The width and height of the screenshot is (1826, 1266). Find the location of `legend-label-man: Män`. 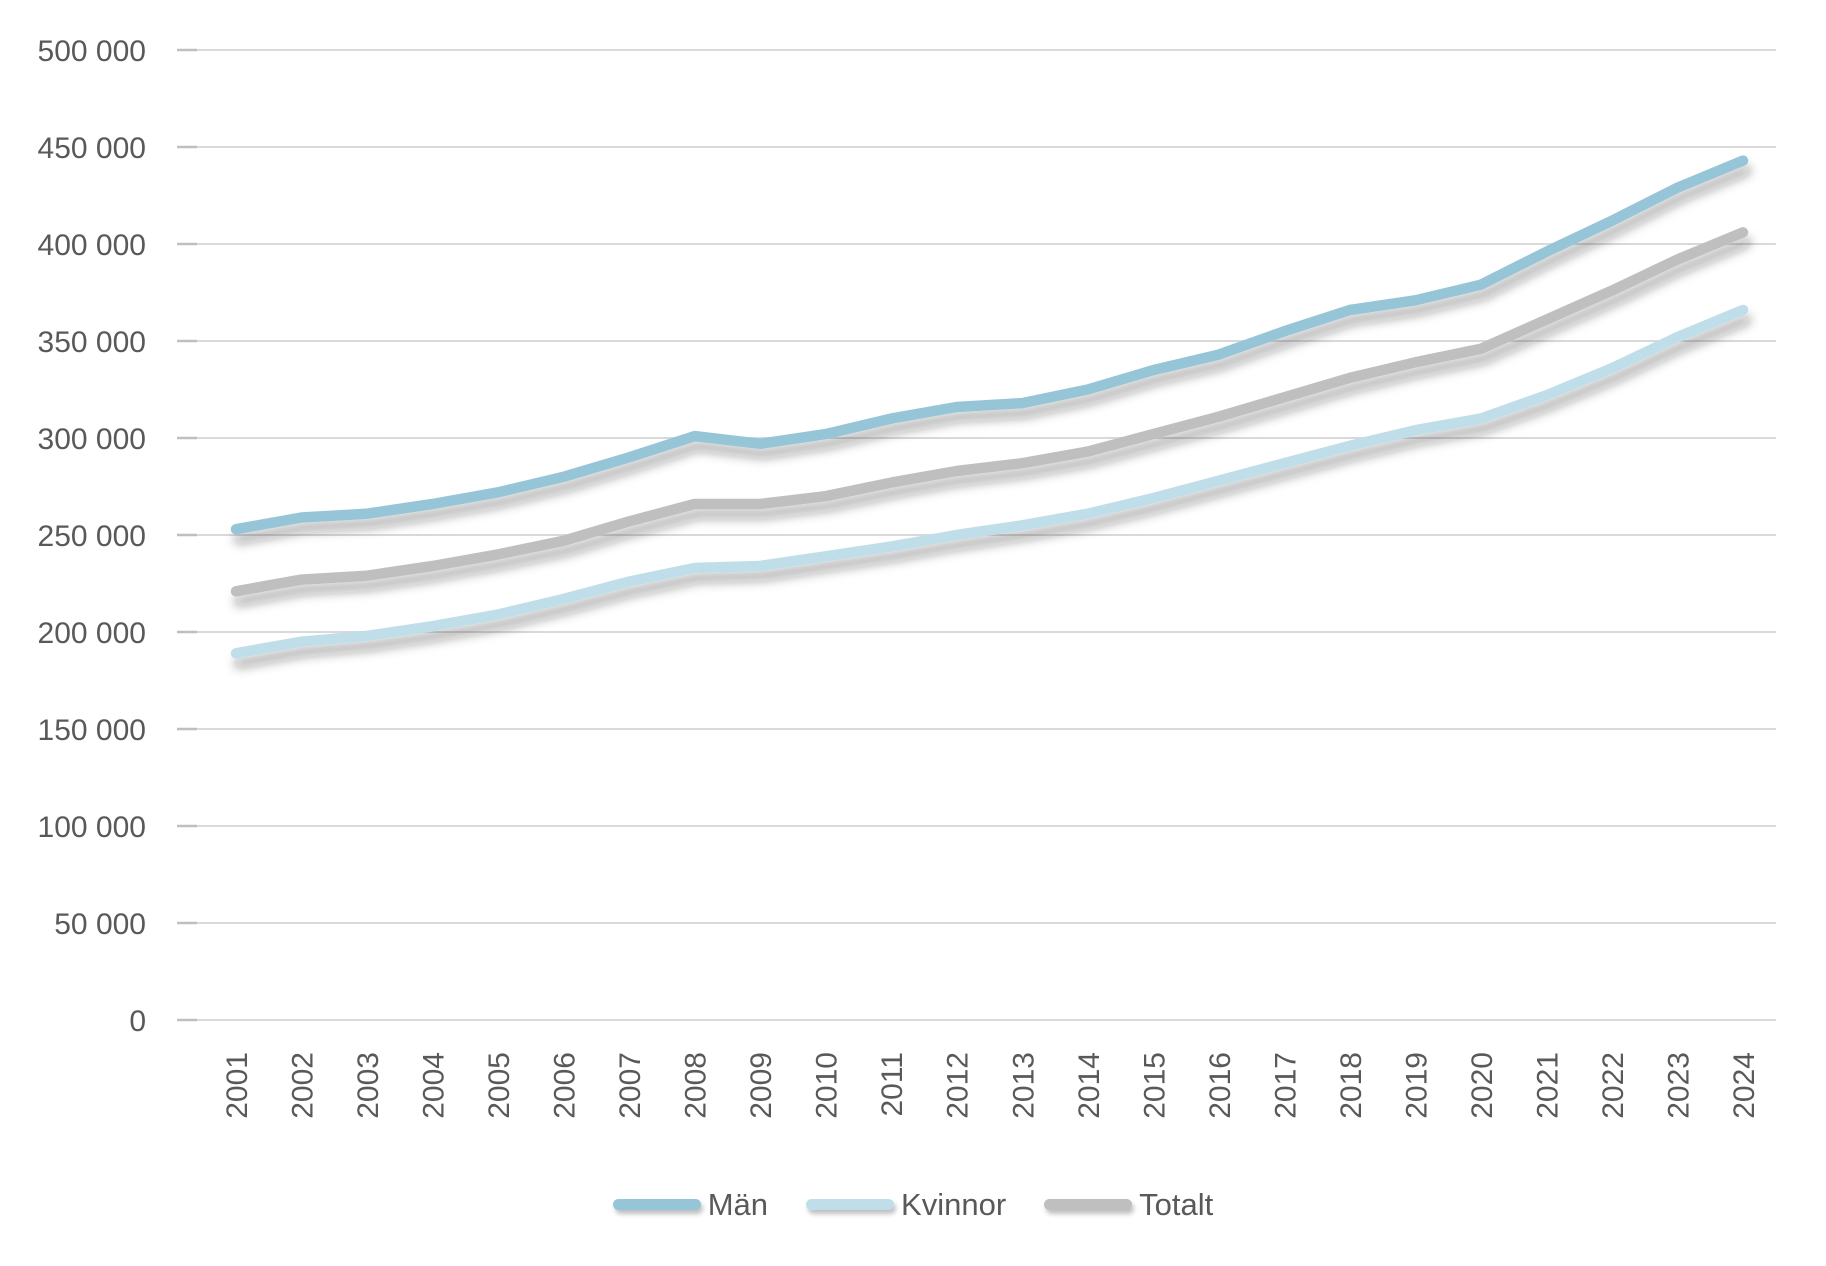

legend-label-man: Män is located at coordinates (738, 1204).